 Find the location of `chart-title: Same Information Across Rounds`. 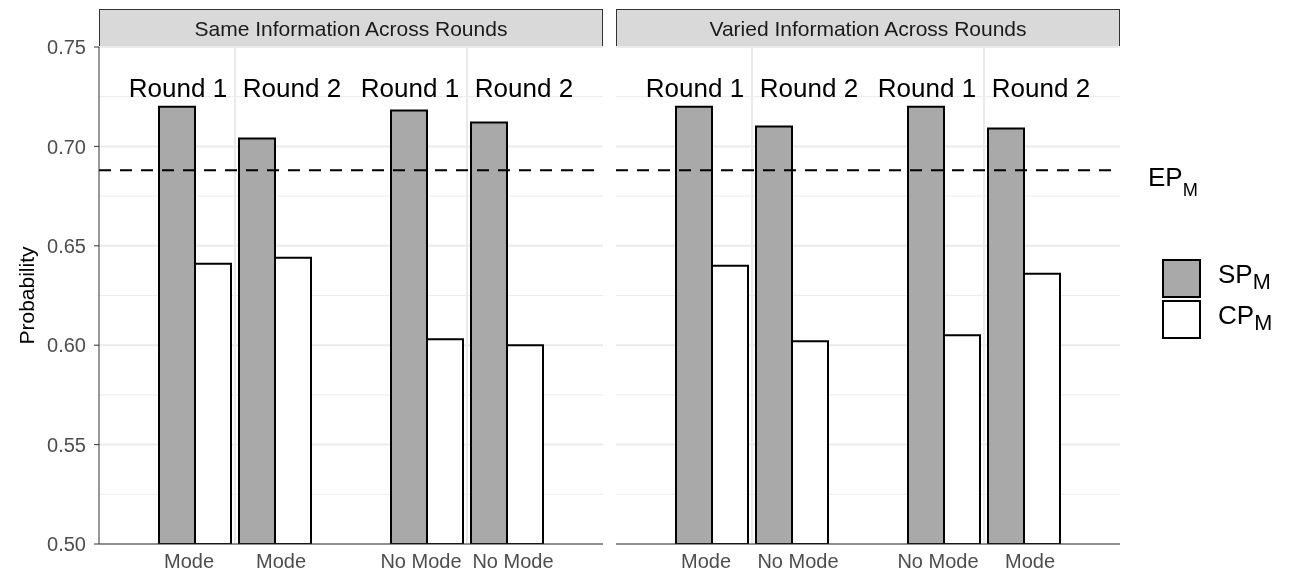

chart-title: Same Information Across Rounds is located at coordinates (351, 28).